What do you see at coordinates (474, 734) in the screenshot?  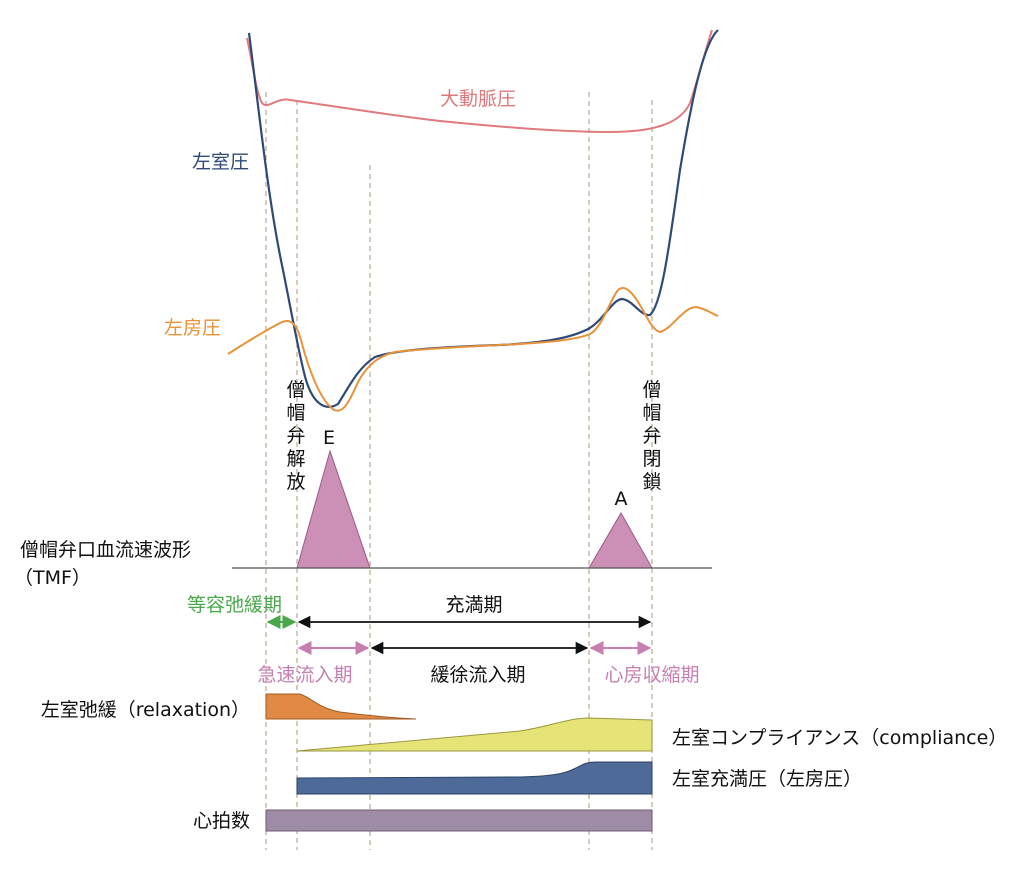 I see `compliance-bar` at bounding box center [474, 734].